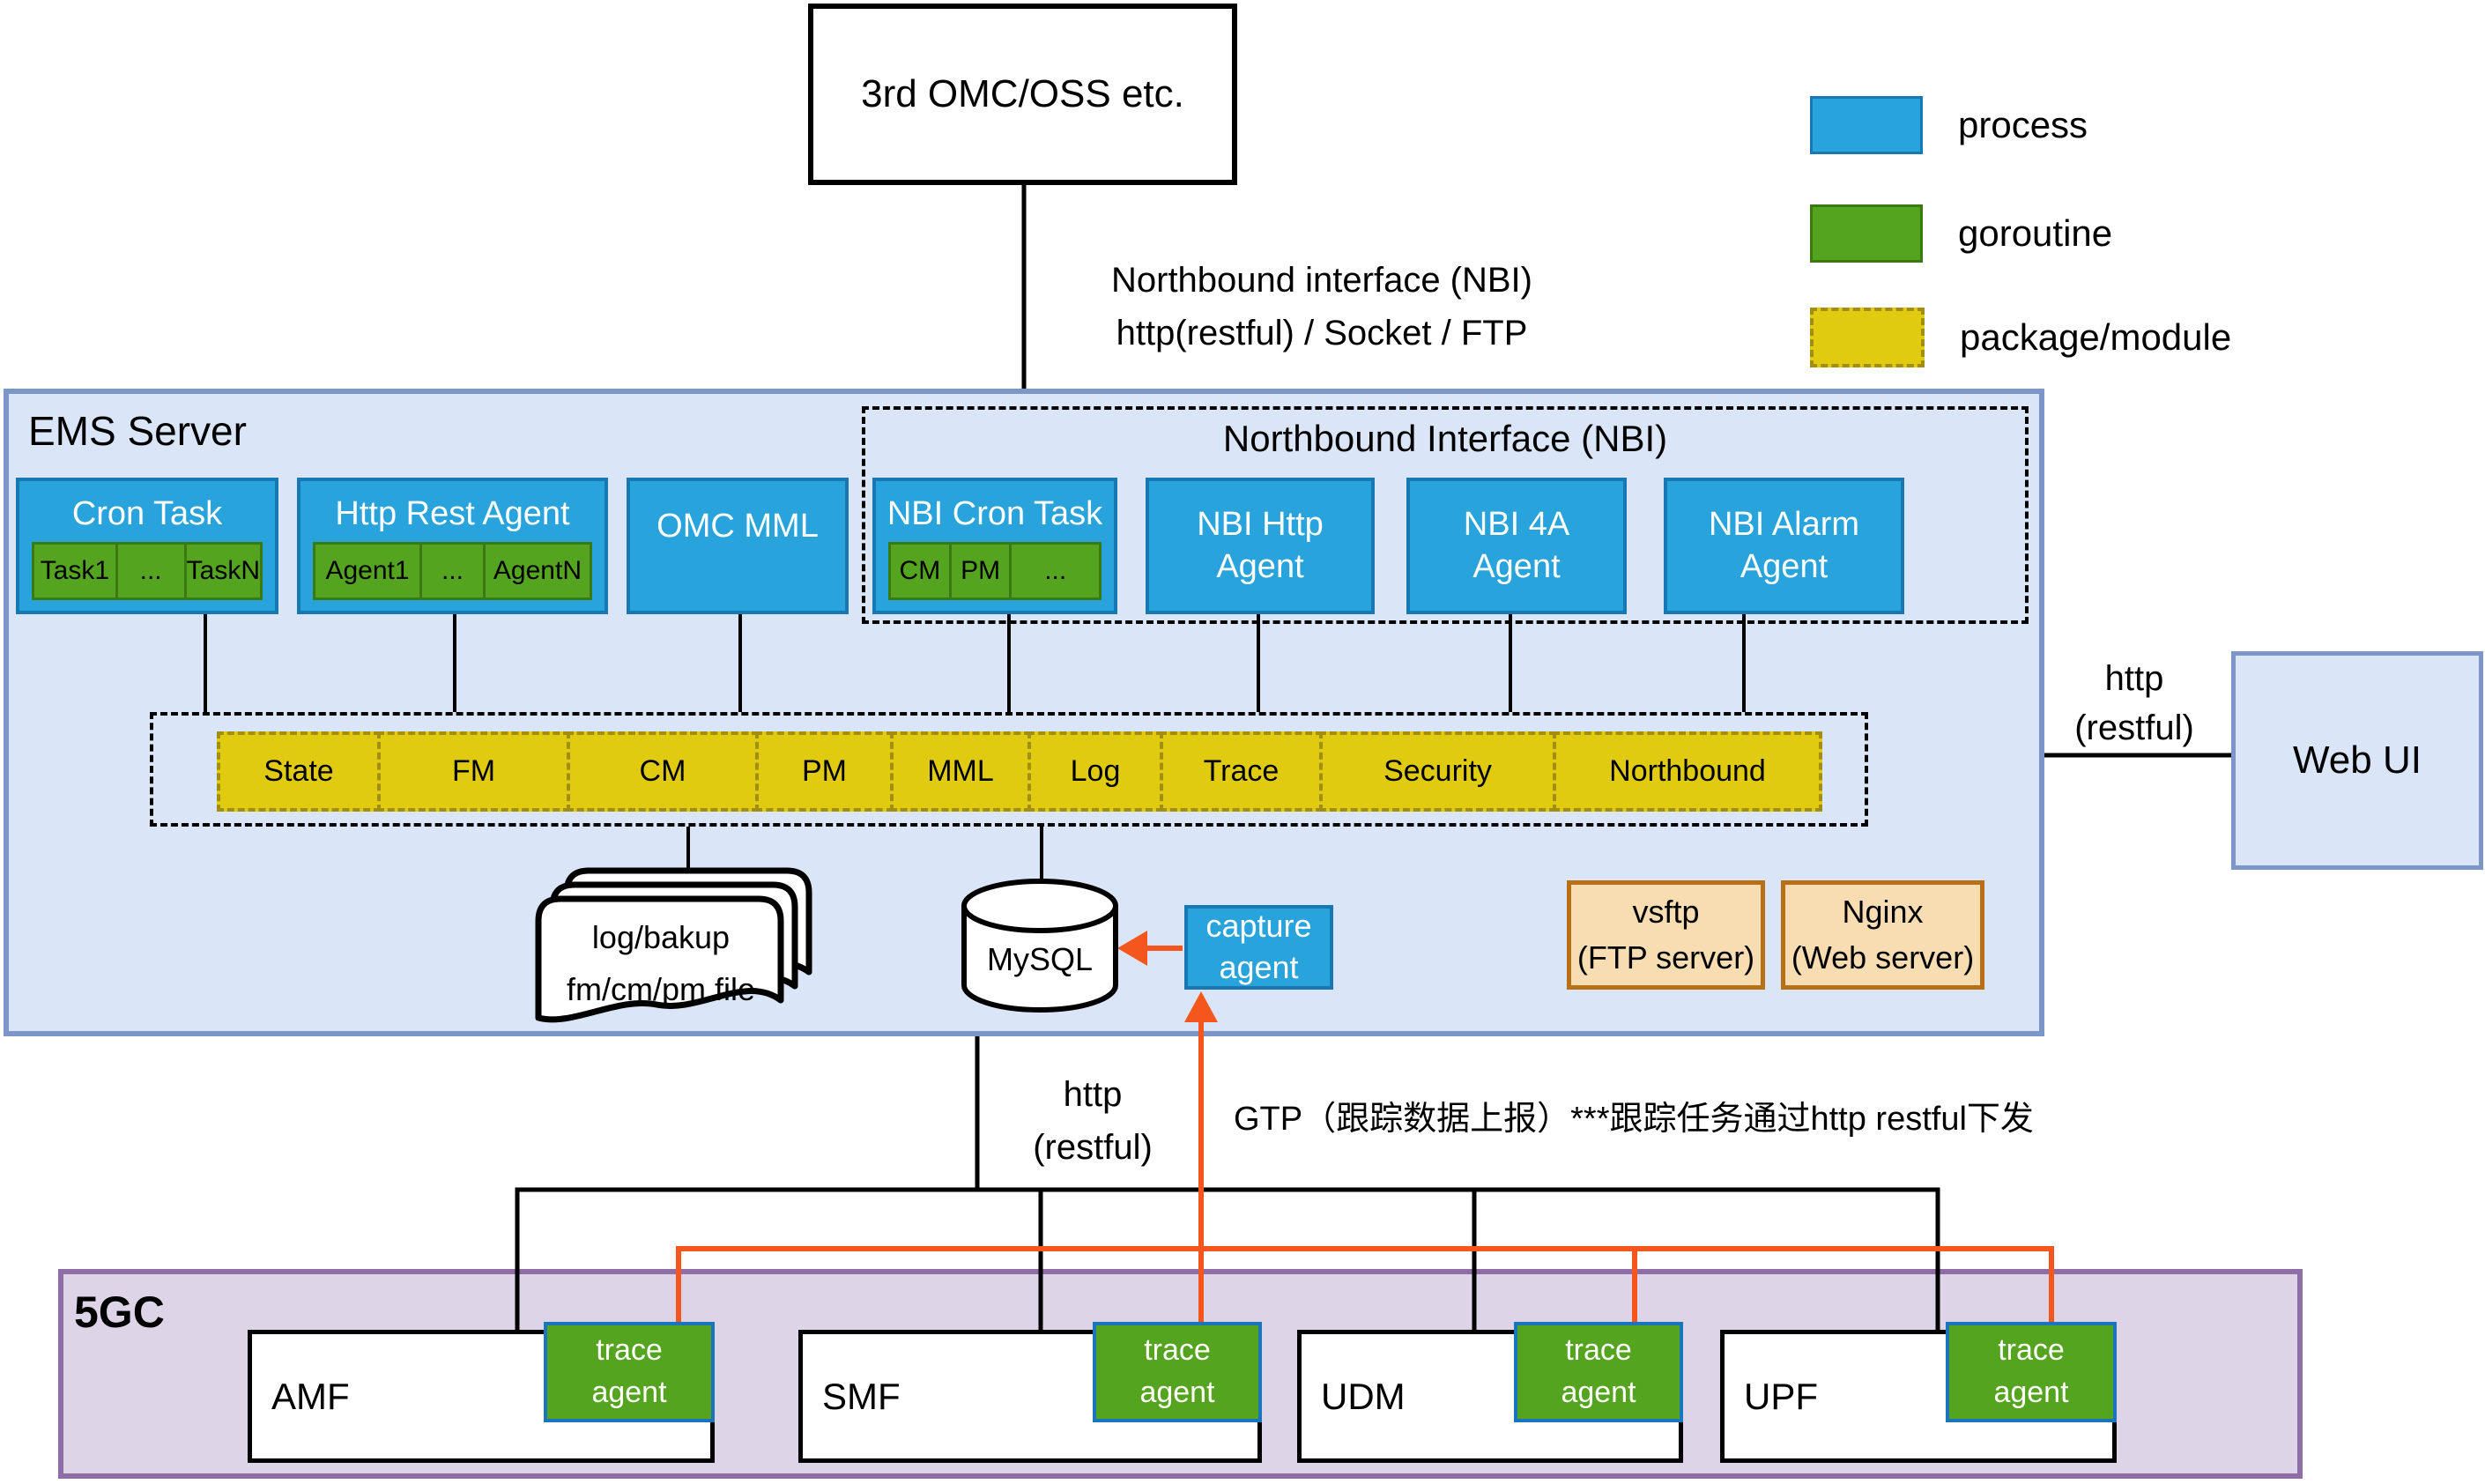 Image resolution: width=2485 pixels, height=1484 pixels. Describe the element at coordinates (1882, 935) in the screenshot. I see `nginx-box: Nginx (Web server)` at that location.